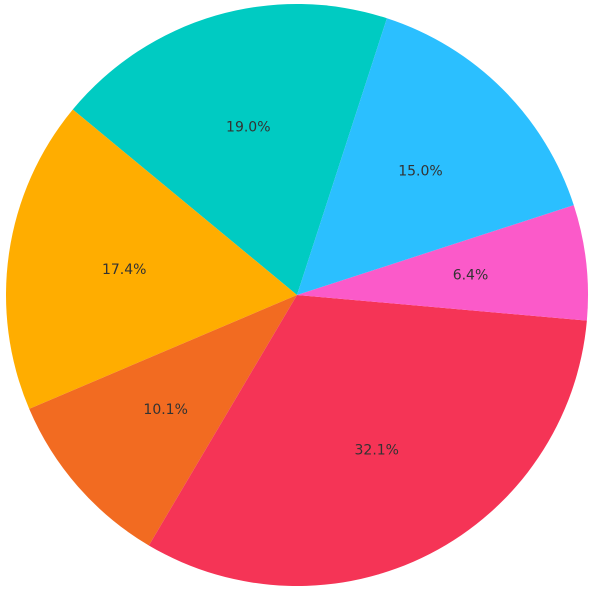 The image size is (595, 598). I want to click on value-label: 15.0%, so click(420, 172).